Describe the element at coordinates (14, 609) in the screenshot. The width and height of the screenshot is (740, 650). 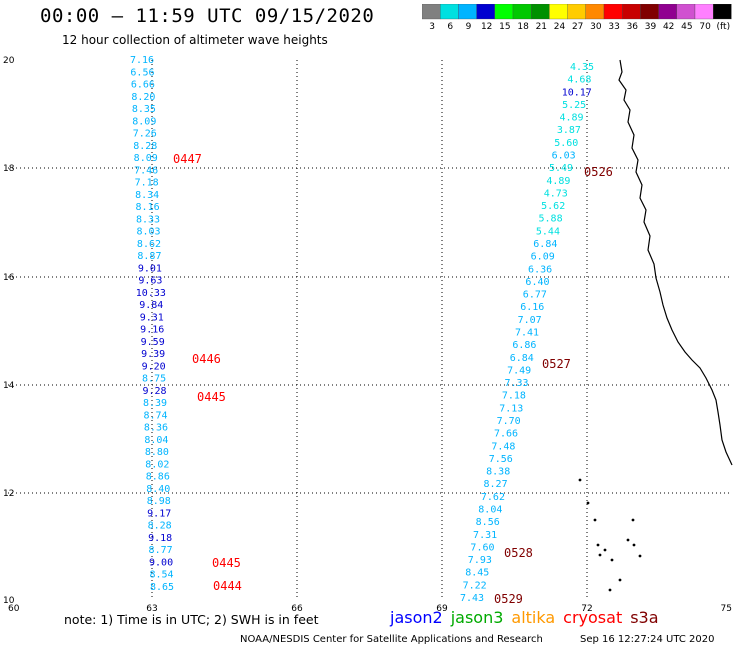
I see `x-tick-label: 60` at that location.